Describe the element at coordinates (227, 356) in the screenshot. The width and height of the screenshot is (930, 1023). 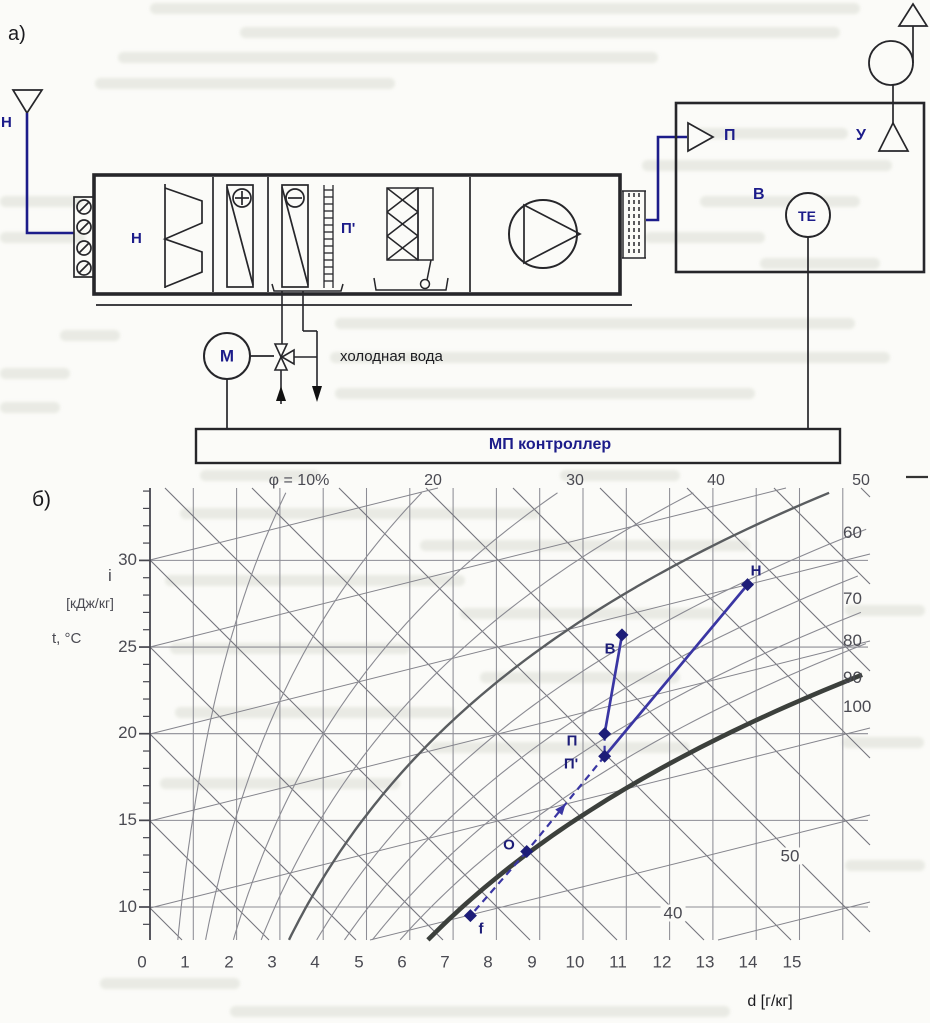
I see `valve-actuator-label: М` at that location.